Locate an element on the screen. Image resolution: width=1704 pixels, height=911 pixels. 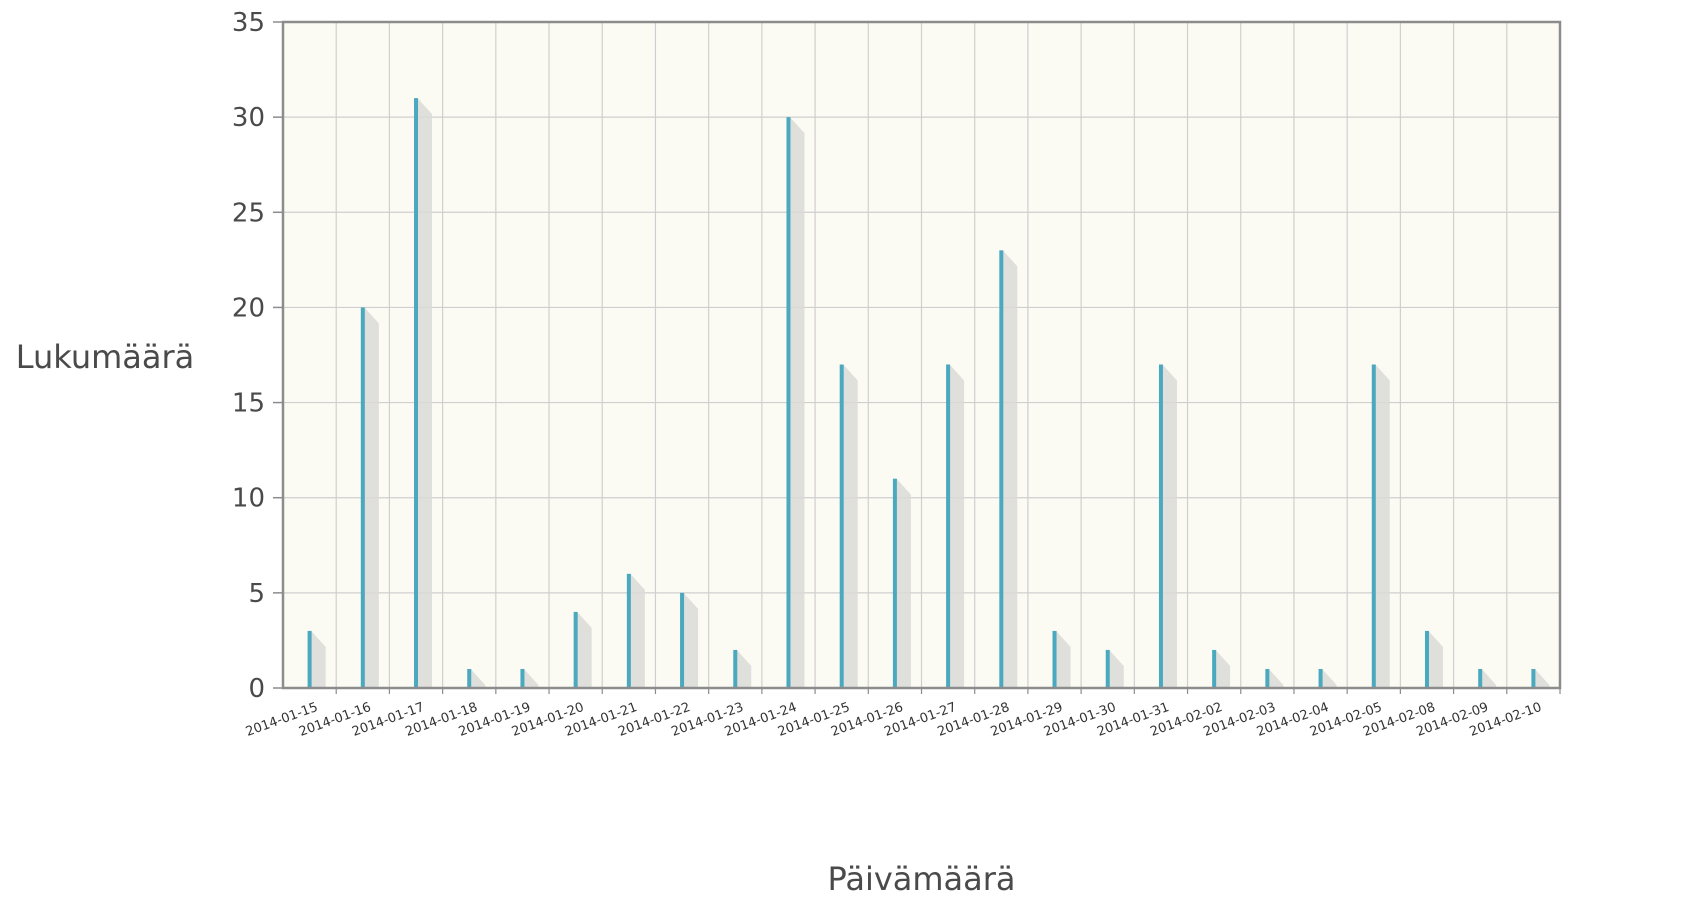
y-tick-label: 25 is located at coordinates (248, 213).